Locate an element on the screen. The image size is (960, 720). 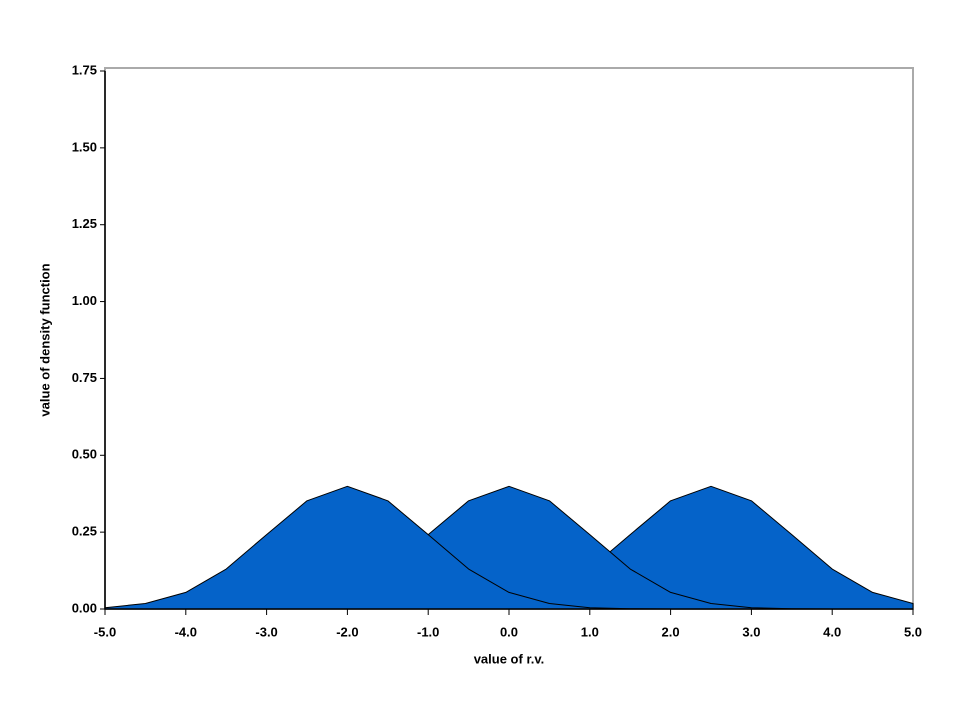
x-tick-label: 1.0 is located at coordinates (590, 631).